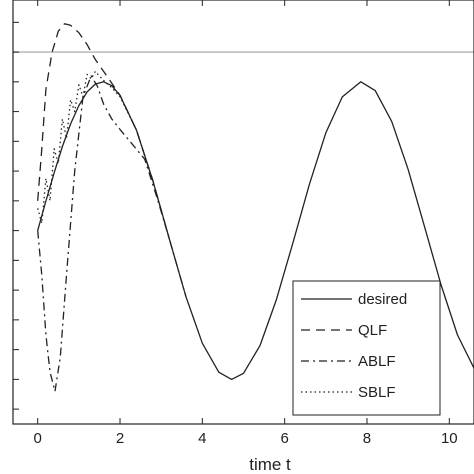 The image size is (474, 474). Describe the element at coordinates (270, 464) in the screenshot. I see `x-axis-title: time t` at that location.